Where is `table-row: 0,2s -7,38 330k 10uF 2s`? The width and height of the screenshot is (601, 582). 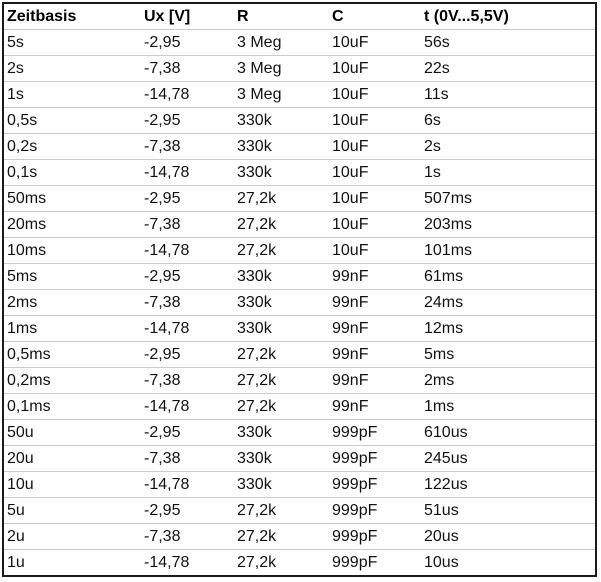 table-row: 0,2s -7,38 330k 10uF 2s is located at coordinates (299, 146).